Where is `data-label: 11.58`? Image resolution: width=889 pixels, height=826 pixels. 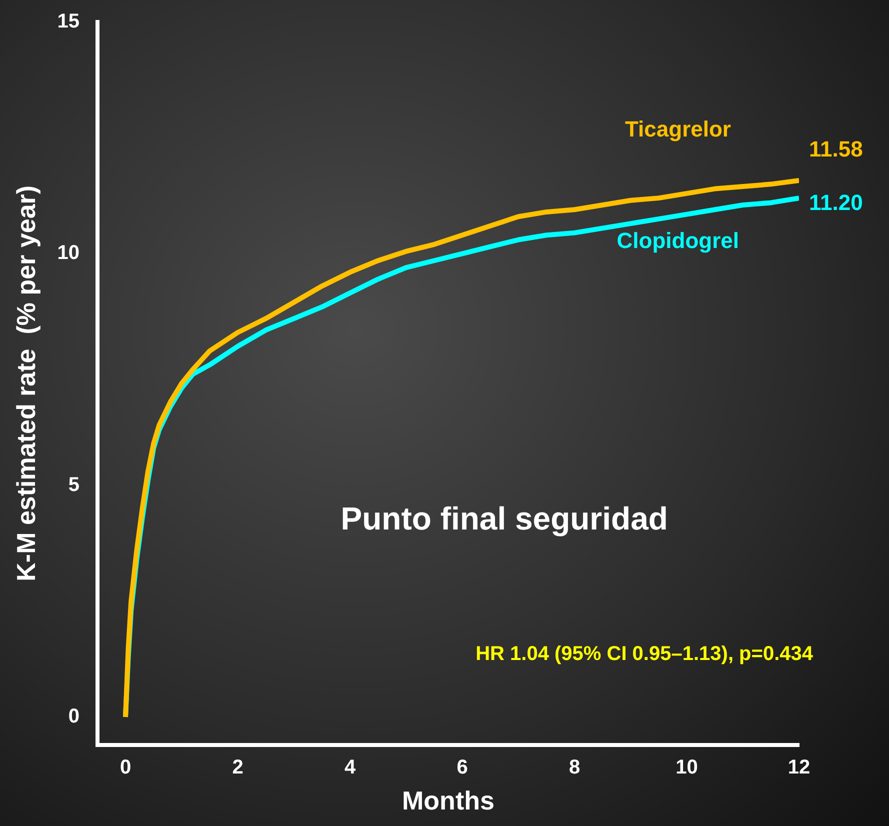
data-label: 11.58 is located at coordinates (836, 149).